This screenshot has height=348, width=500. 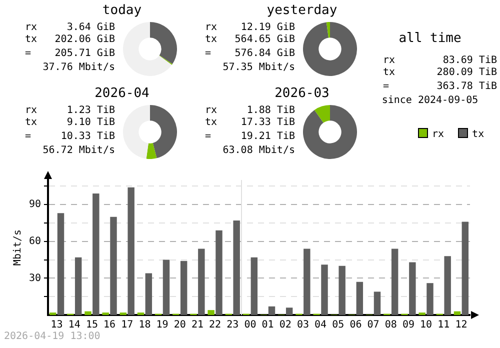 I want to click on x-tick-label: 08, so click(x=390, y=325).